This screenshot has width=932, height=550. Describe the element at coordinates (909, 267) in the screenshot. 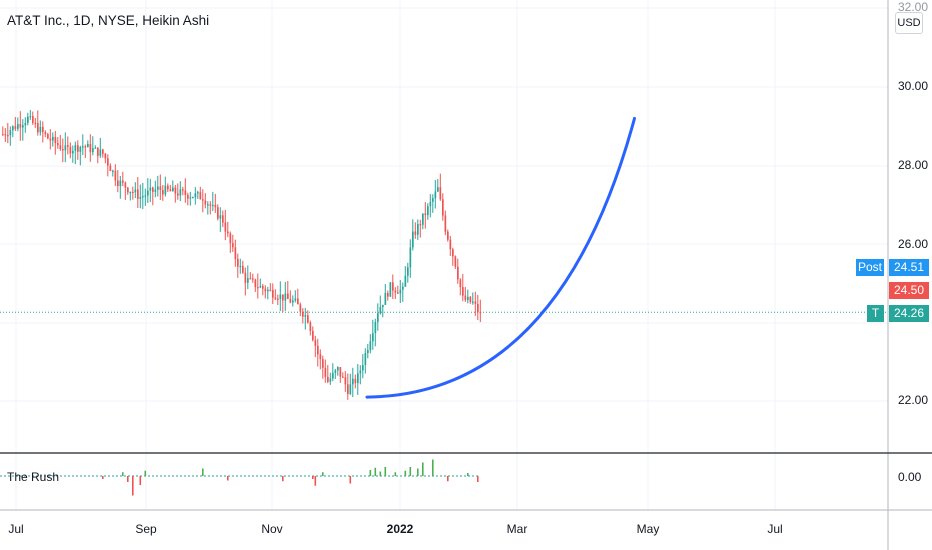

I see `post-price-tag: 24.51` at that location.